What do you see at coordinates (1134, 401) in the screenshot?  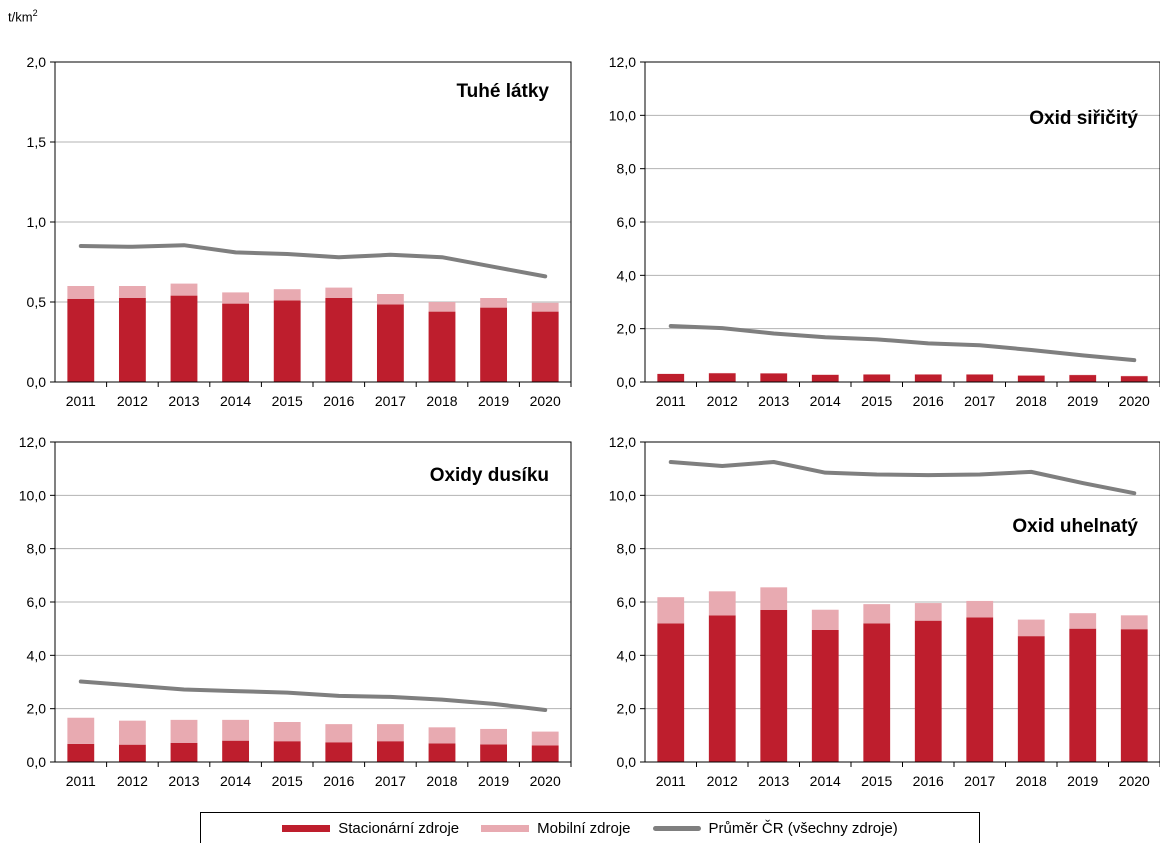 I see `x-tick-label: 2020` at bounding box center [1134, 401].